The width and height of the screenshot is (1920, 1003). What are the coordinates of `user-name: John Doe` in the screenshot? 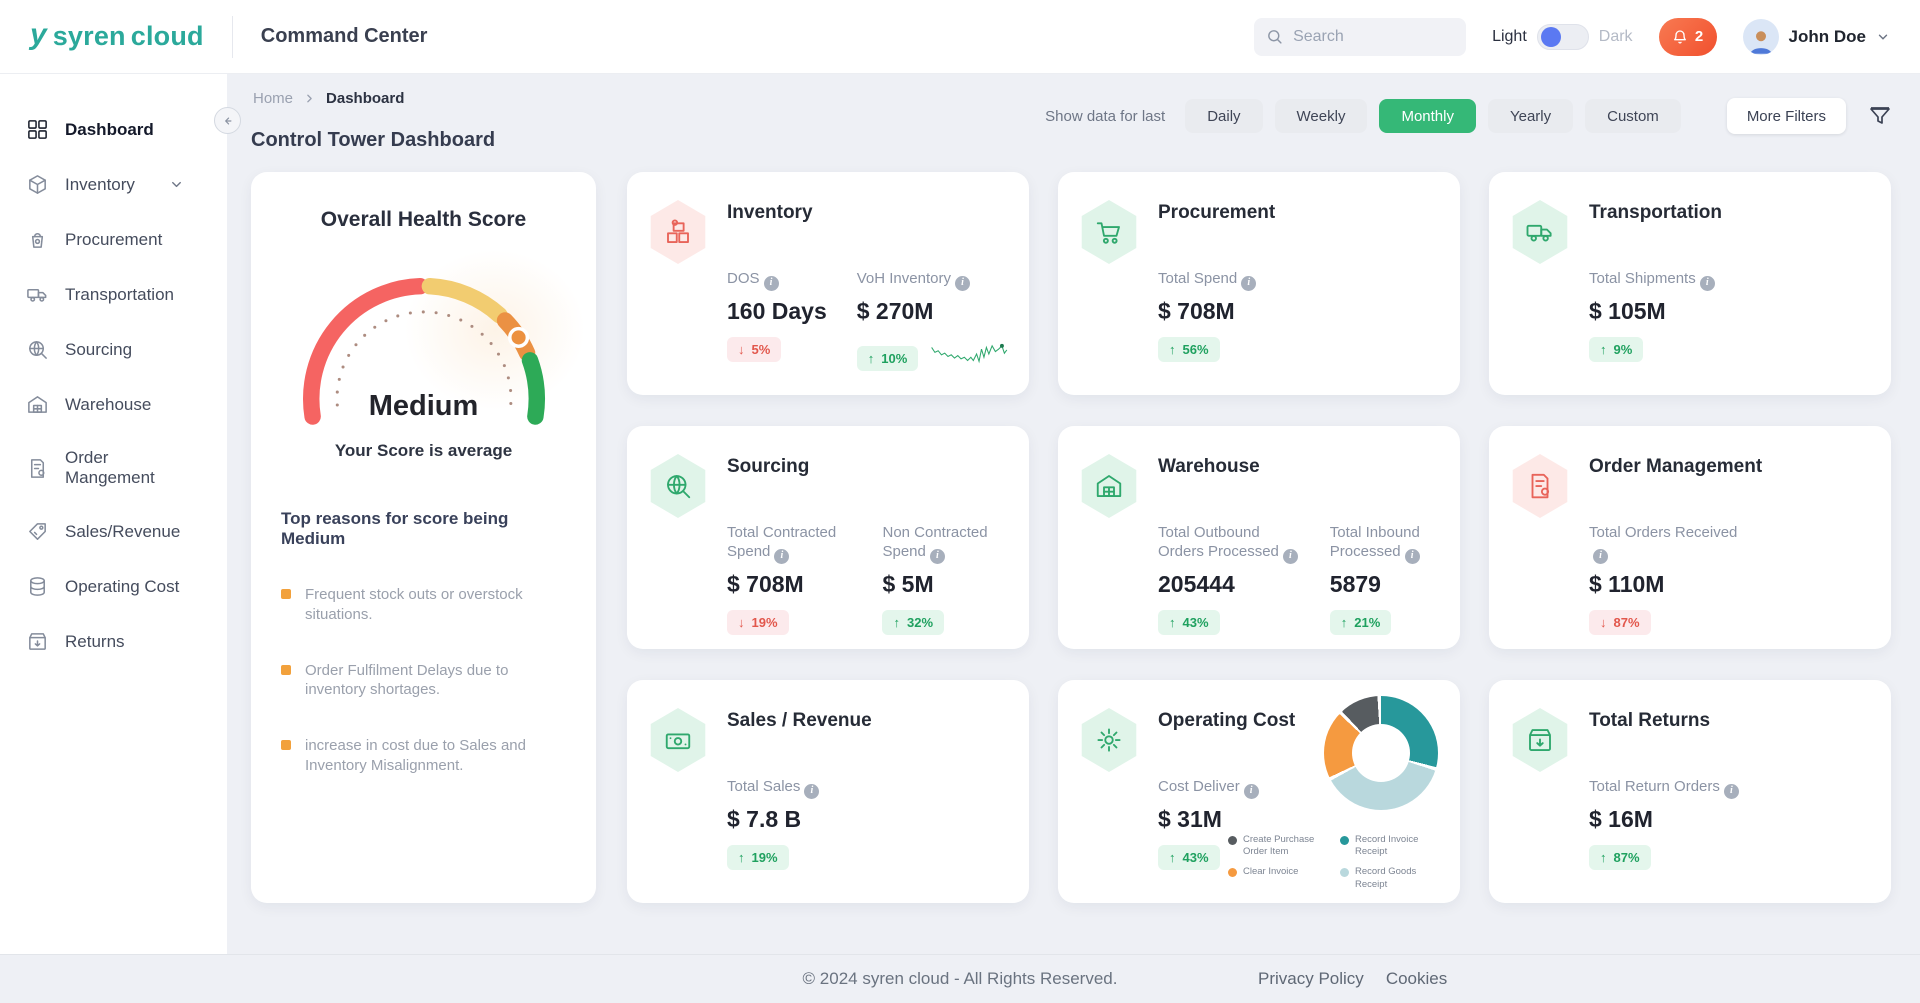 It's located at (1827, 36).